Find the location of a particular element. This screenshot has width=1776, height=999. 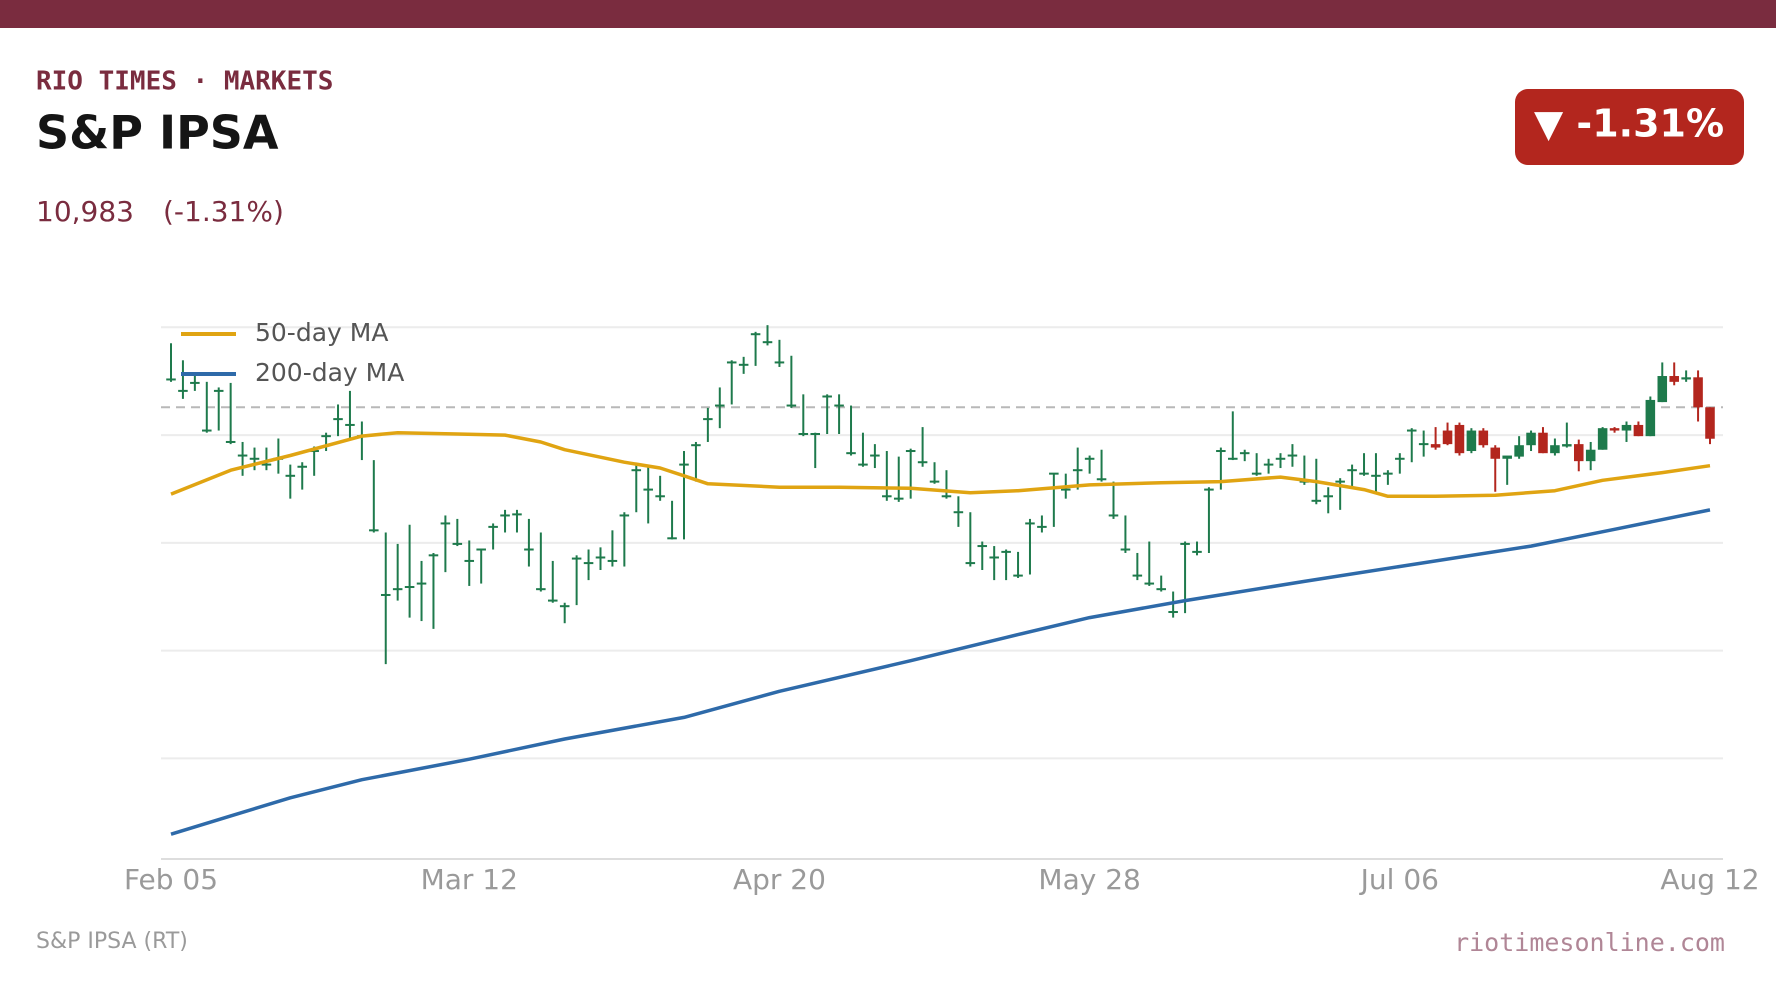

brand: RIO TIMES · MARKETS is located at coordinates (184, 82).